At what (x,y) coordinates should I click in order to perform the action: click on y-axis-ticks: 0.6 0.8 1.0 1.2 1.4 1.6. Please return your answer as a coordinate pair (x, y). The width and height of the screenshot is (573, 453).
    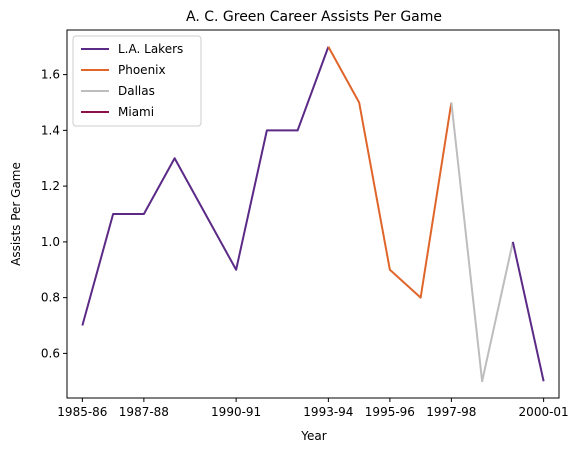
    Looking at the image, I should click on (54, 214).